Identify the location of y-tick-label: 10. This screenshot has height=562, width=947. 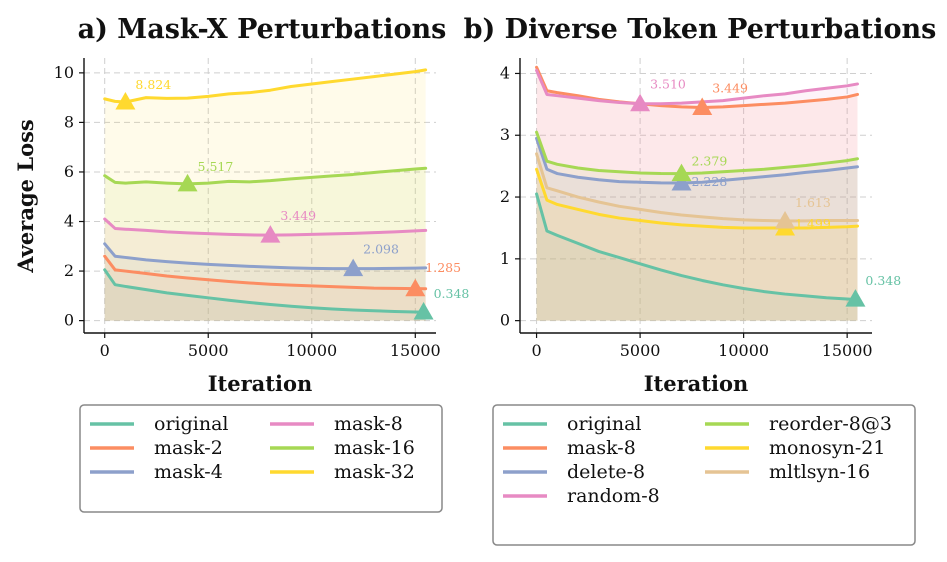
(64, 72).